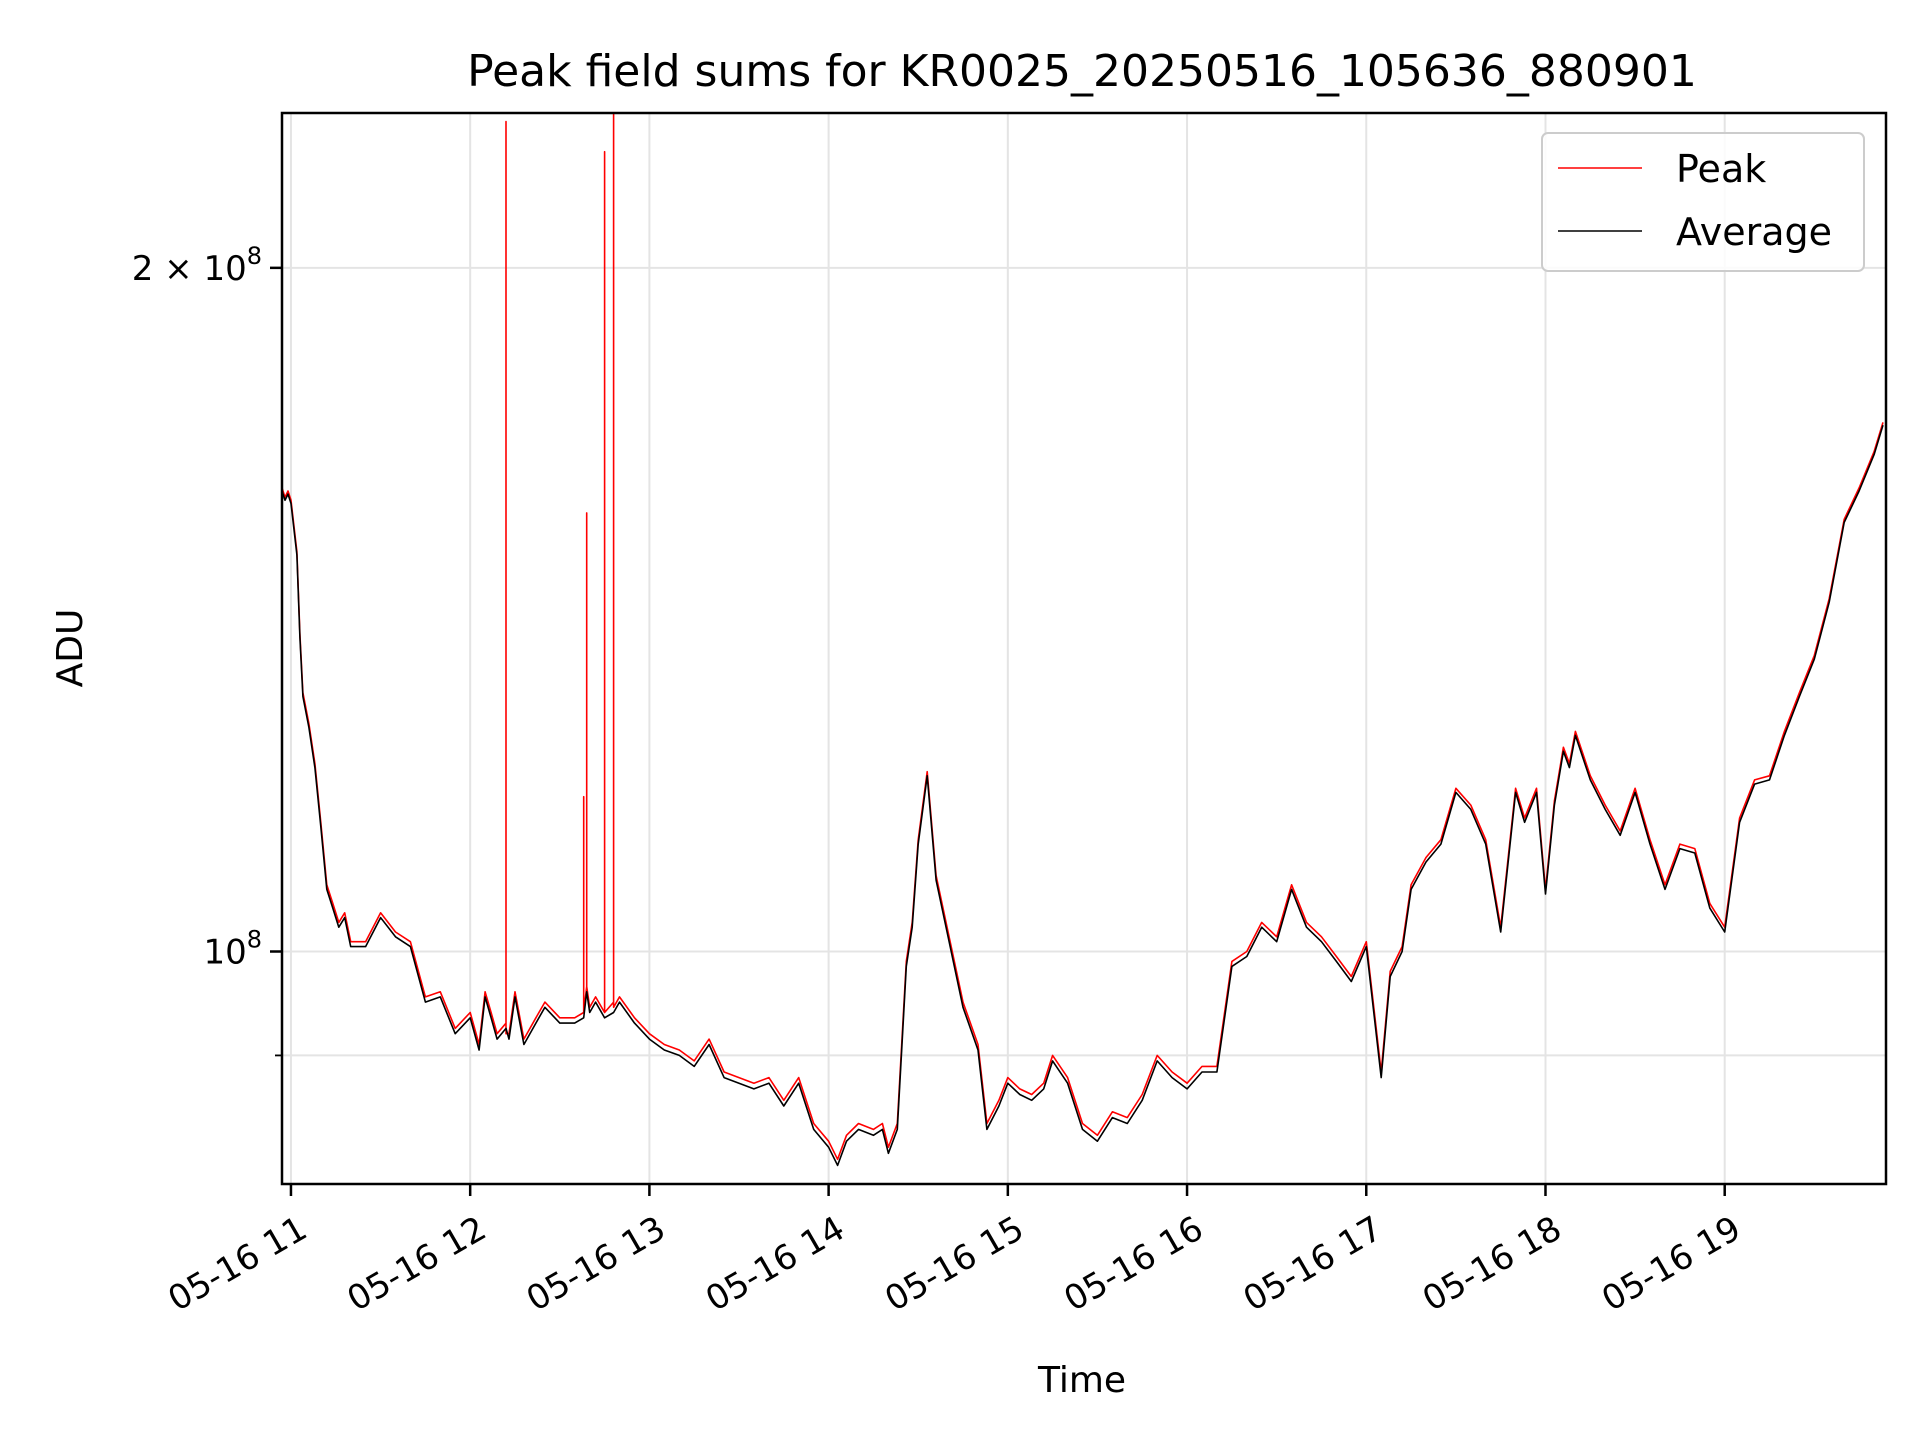  Describe the element at coordinates (207, 649) in the screenshot. I see `y-axis: 108 2 × 108` at that location.